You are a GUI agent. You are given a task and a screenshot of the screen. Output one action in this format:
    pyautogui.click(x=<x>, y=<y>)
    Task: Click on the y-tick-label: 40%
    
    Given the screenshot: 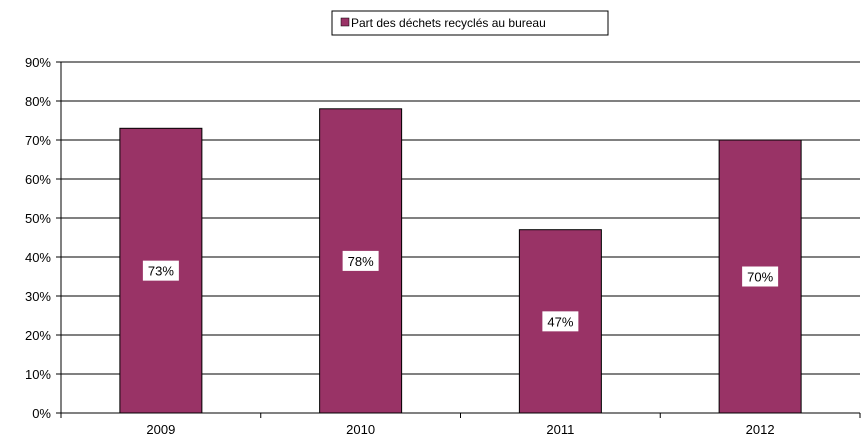 What is the action you would take?
    pyautogui.click(x=38, y=257)
    